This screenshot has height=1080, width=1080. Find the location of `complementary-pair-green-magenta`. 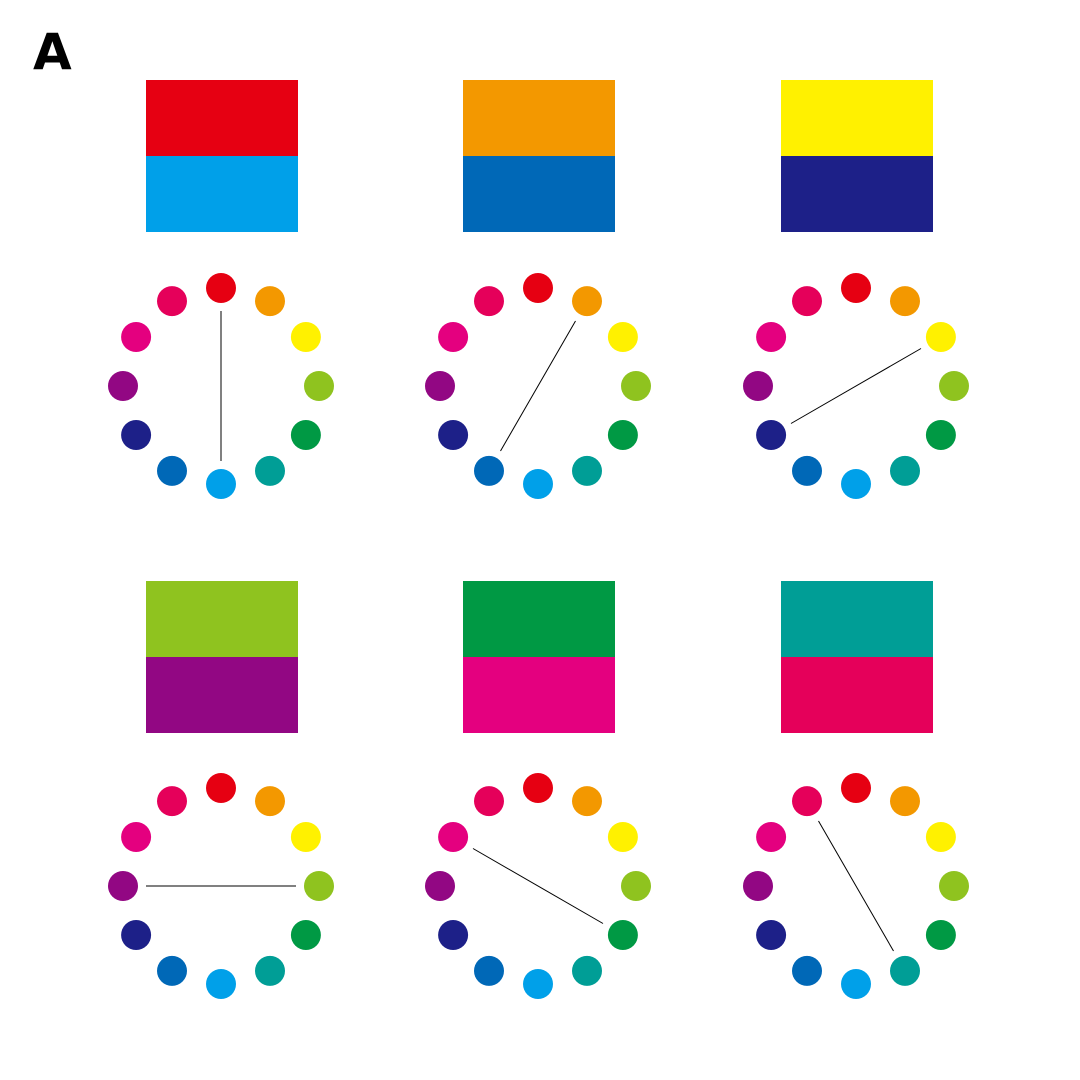

complementary-pair-green-magenta is located at coordinates (539, 657).